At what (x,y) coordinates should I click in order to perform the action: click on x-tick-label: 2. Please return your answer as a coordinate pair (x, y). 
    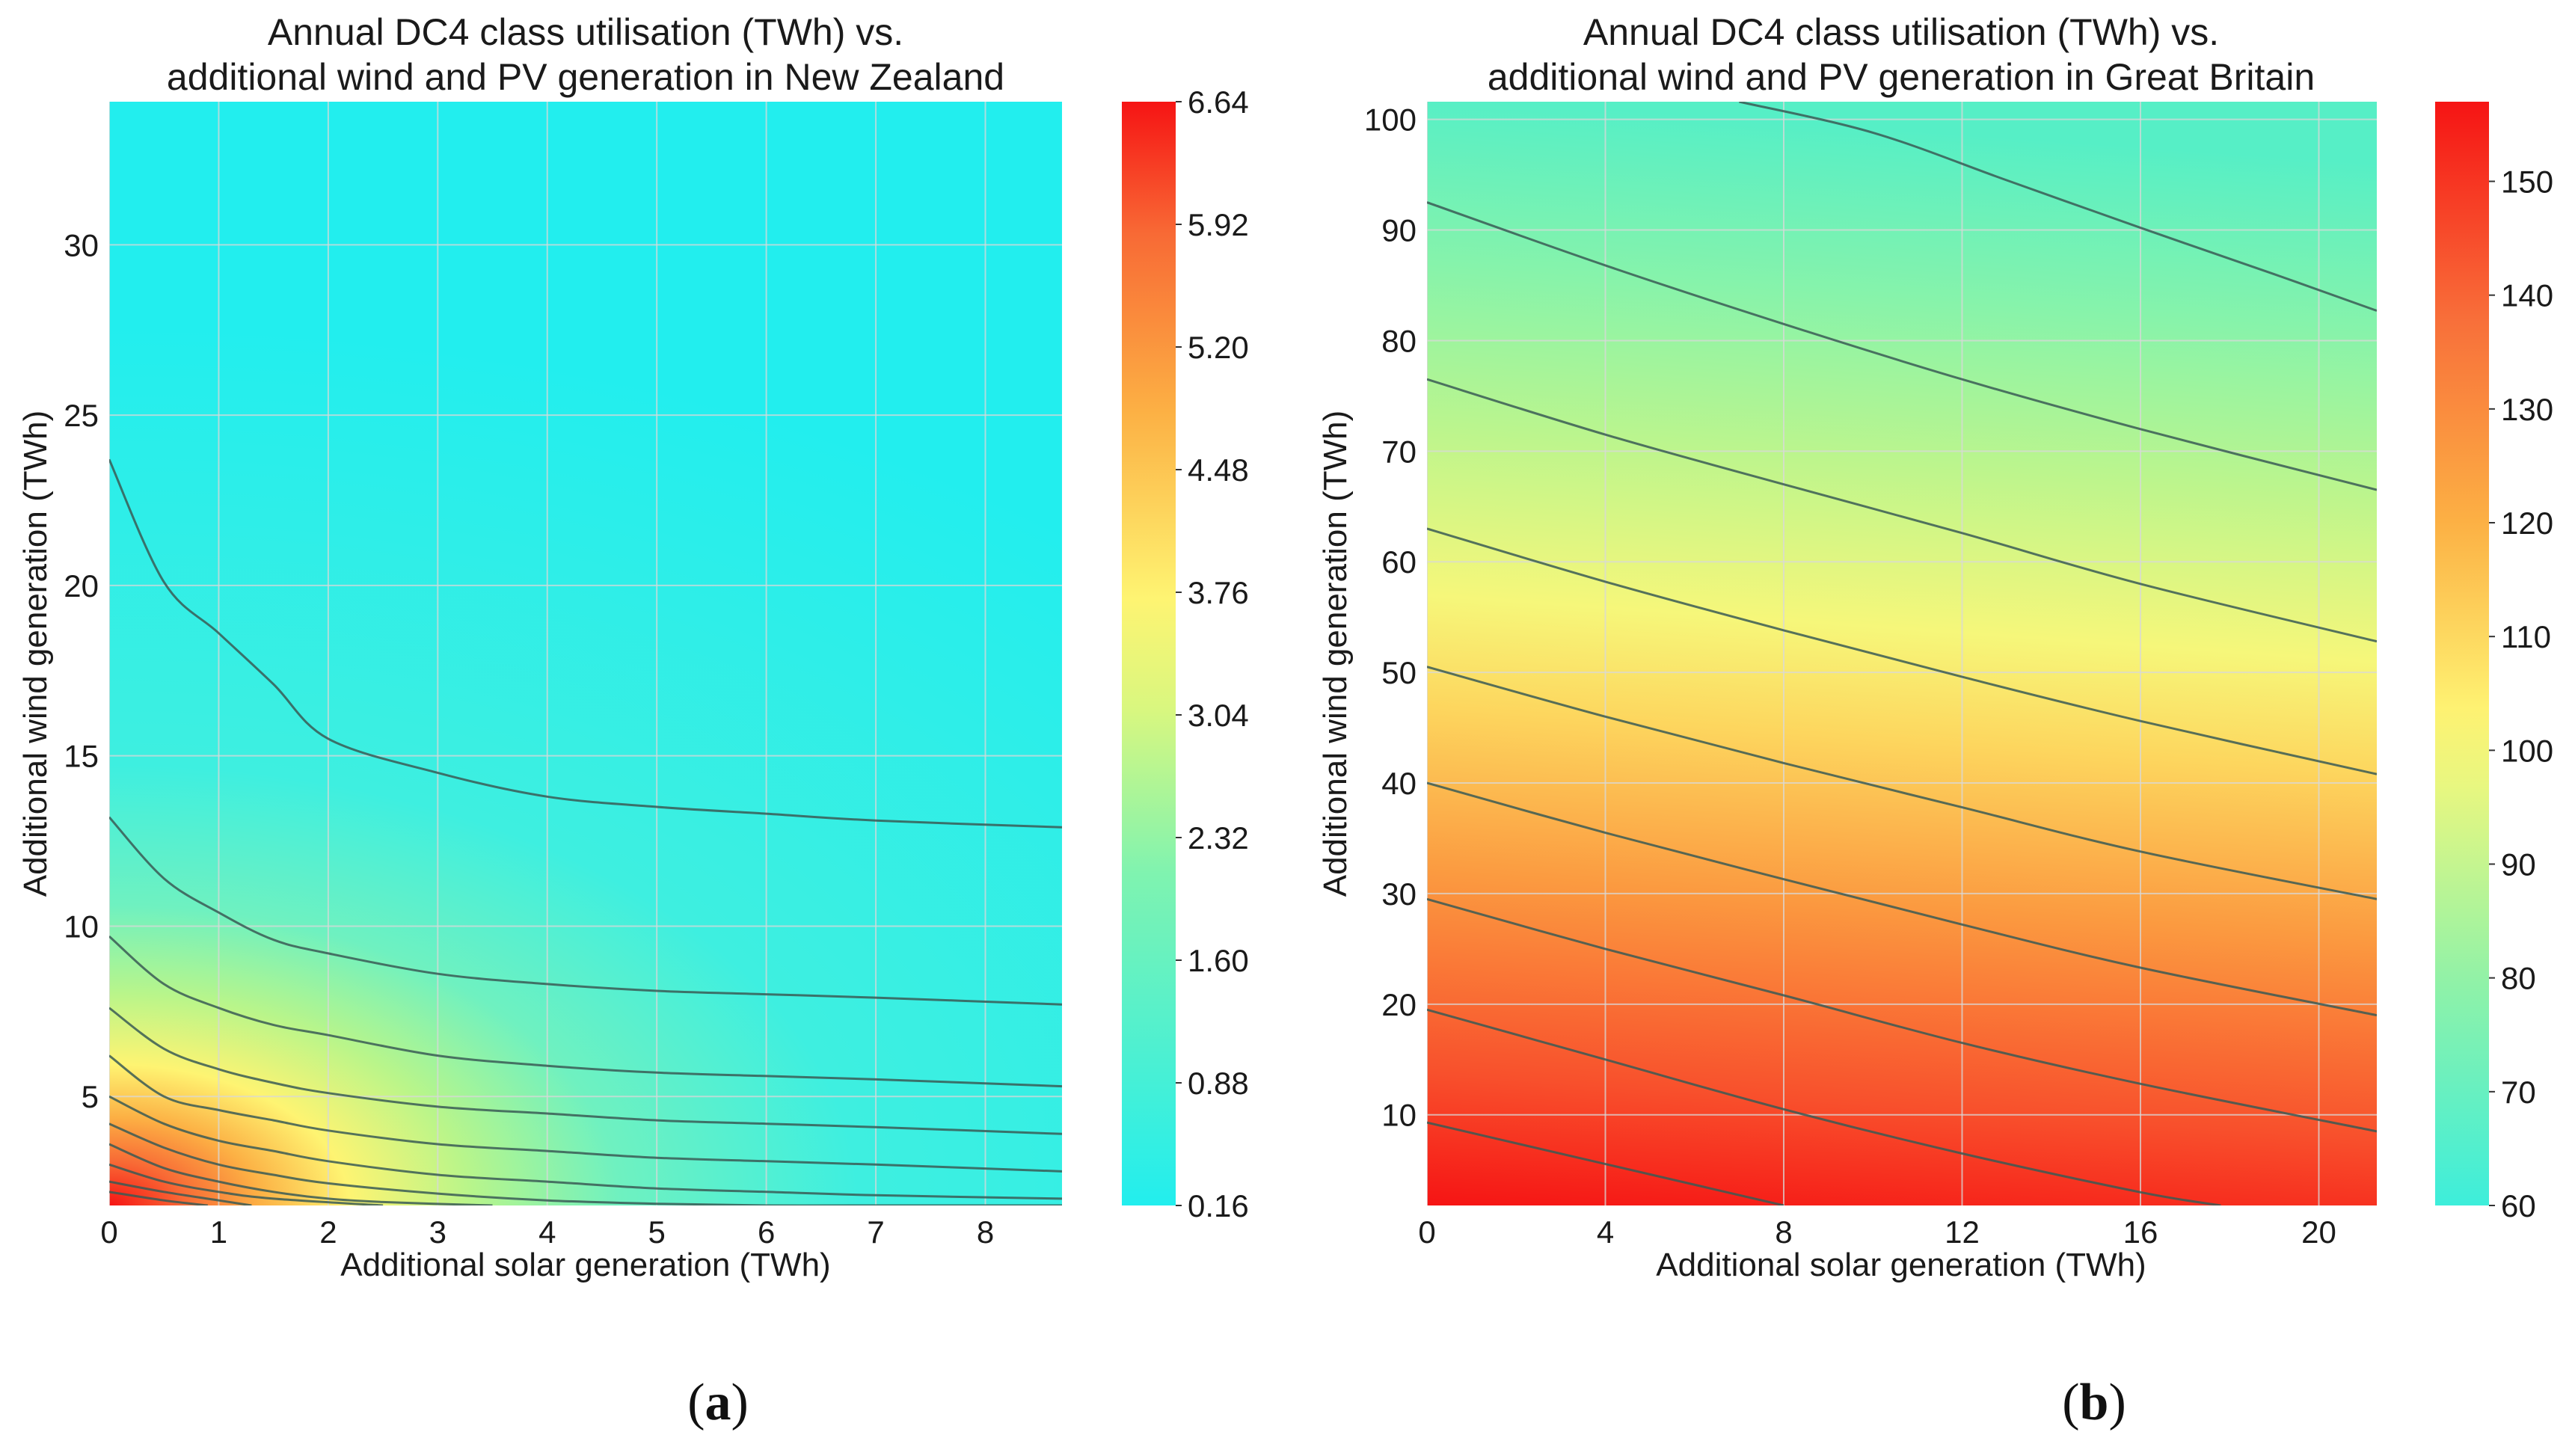
    Looking at the image, I should click on (328, 1232).